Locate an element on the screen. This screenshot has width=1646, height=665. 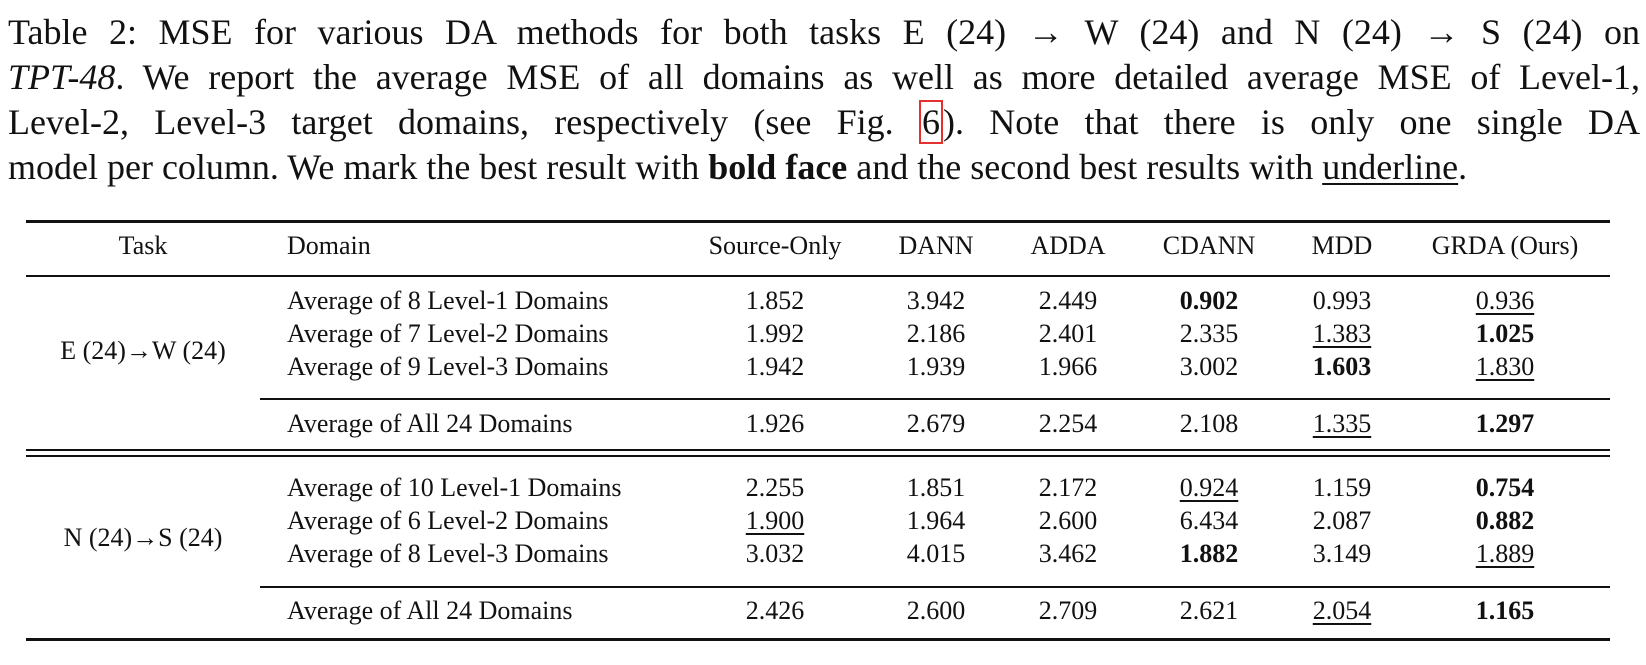
mse-value-cell: 1.383 is located at coordinates (1342, 333).